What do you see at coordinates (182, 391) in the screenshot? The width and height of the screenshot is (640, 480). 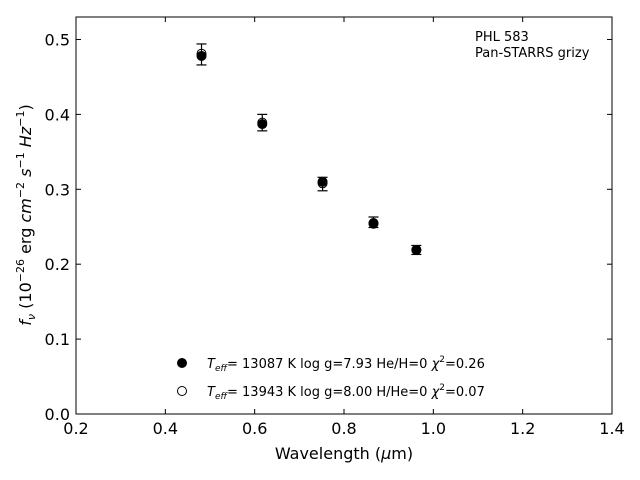 I see `legend-marker-open` at bounding box center [182, 391].